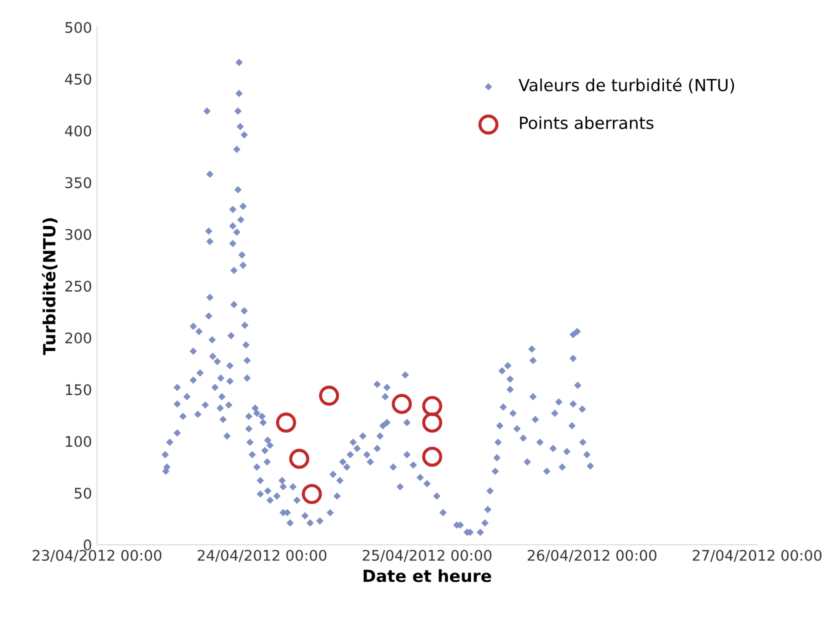 Image resolution: width=822 pixels, height=619 pixels. I want to click on x-tick-label: 25/04/2012 00:00, so click(427, 556).